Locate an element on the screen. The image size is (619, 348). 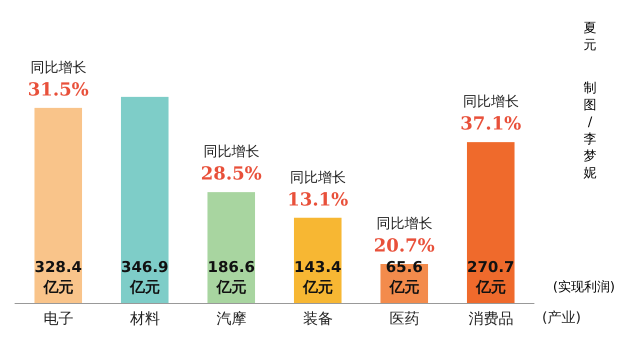
text: 制图/李梦妮 is located at coordinates (590, 131).